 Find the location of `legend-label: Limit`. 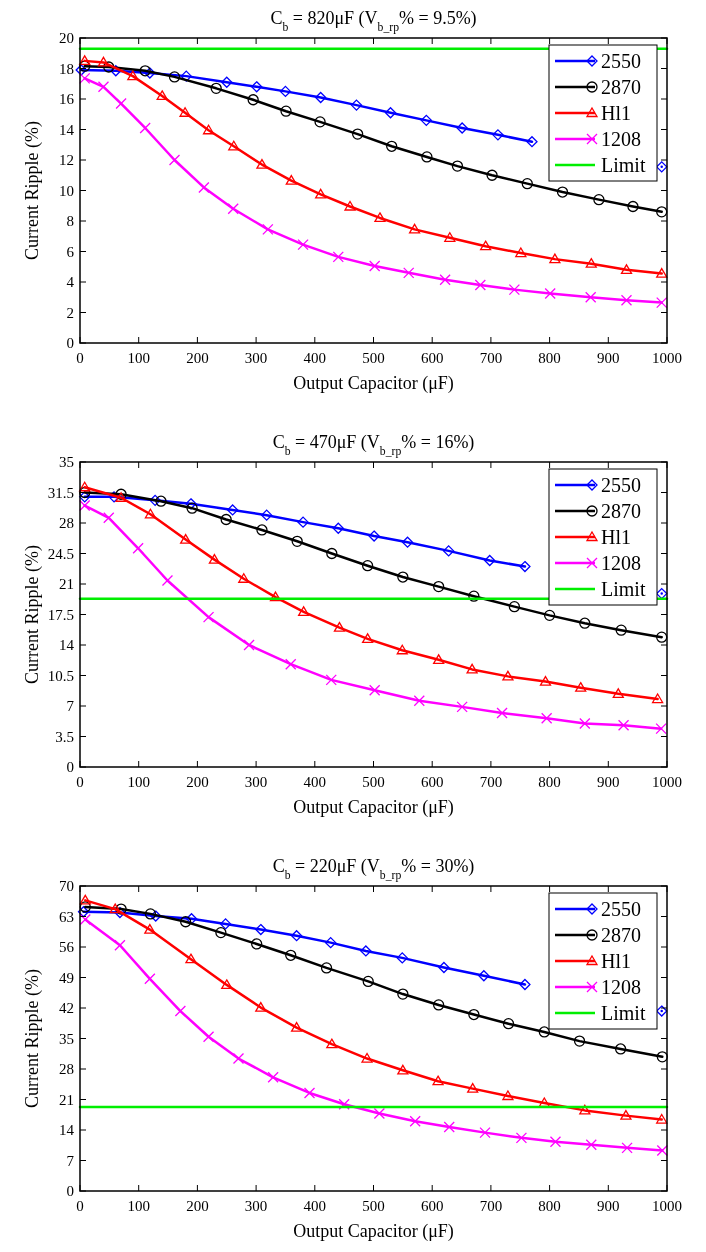

legend-label: Limit is located at coordinates (623, 589).